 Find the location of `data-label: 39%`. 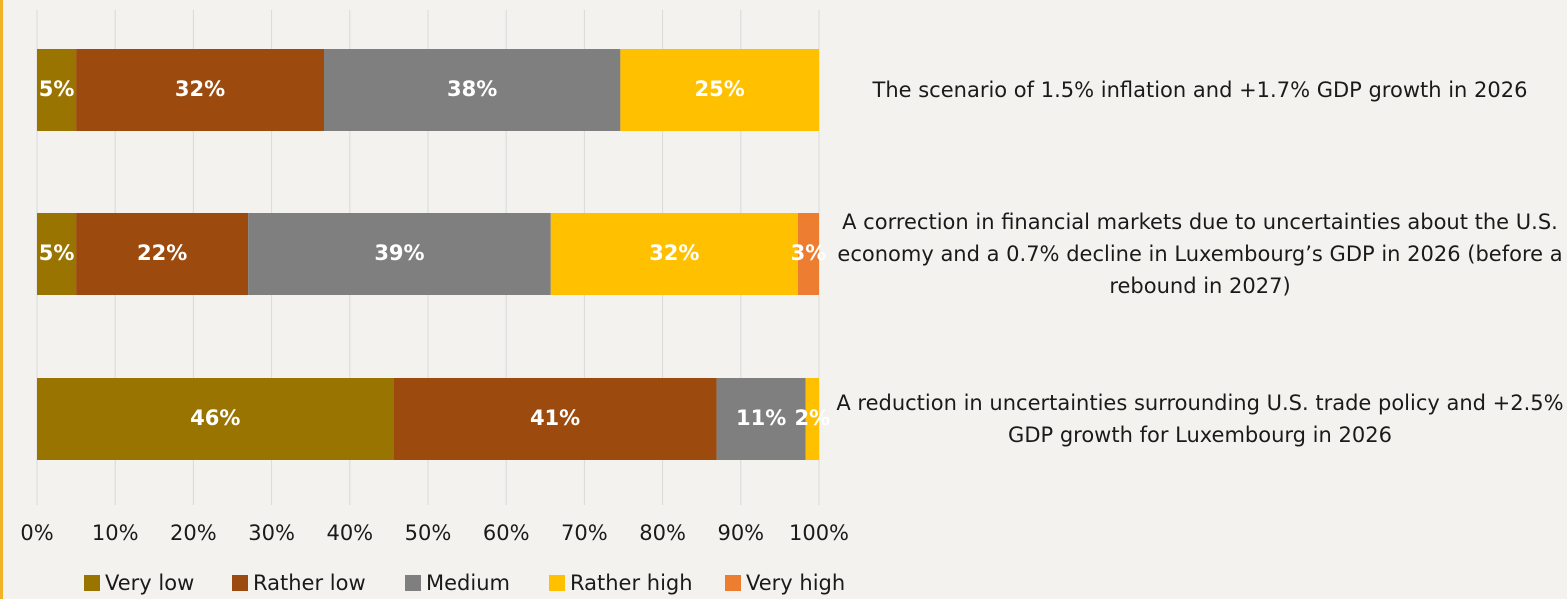

data-label: 39% is located at coordinates (399, 253).